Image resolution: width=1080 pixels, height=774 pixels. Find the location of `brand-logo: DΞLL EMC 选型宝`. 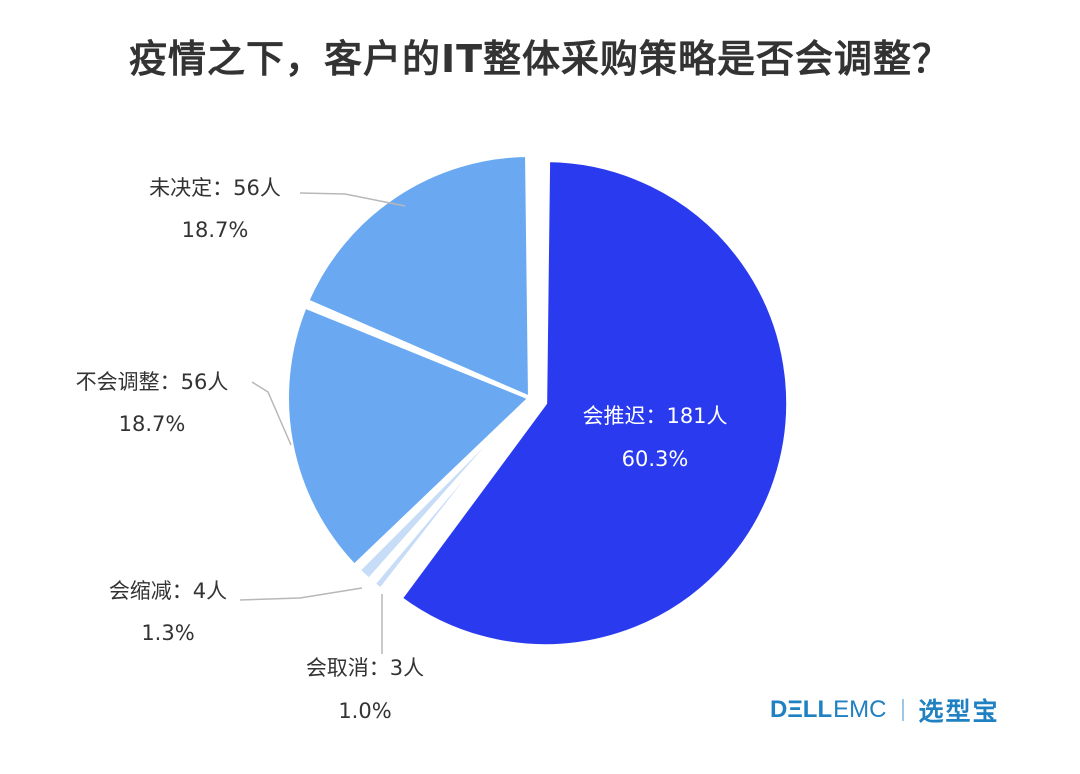

brand-logo: DΞLL EMC 选型宝 is located at coordinates (884, 710).